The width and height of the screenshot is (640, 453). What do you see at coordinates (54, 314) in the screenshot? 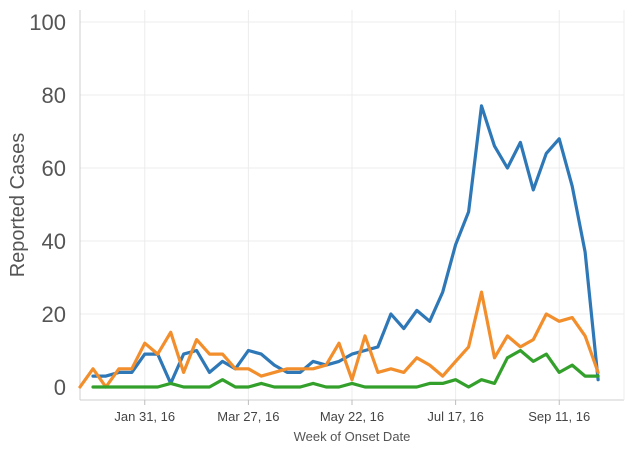
I see `y-tick-label: 20` at bounding box center [54, 314].